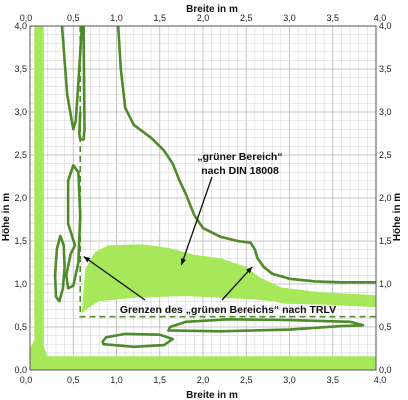 This screenshot has width=408, height=400. Describe the element at coordinates (159, 380) in the screenshot. I see `x-tick-label-bottom: 1,5` at that location.